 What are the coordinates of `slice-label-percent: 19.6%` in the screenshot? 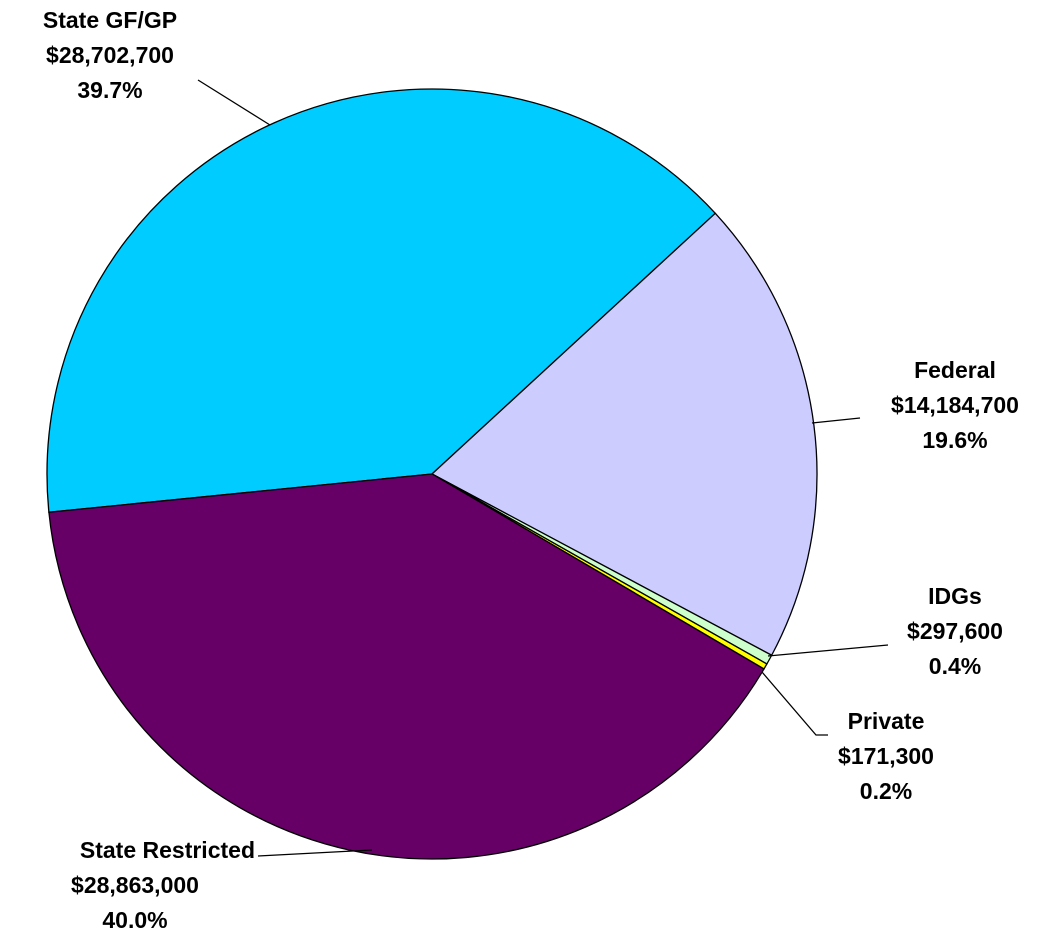 It's located at (954, 440).